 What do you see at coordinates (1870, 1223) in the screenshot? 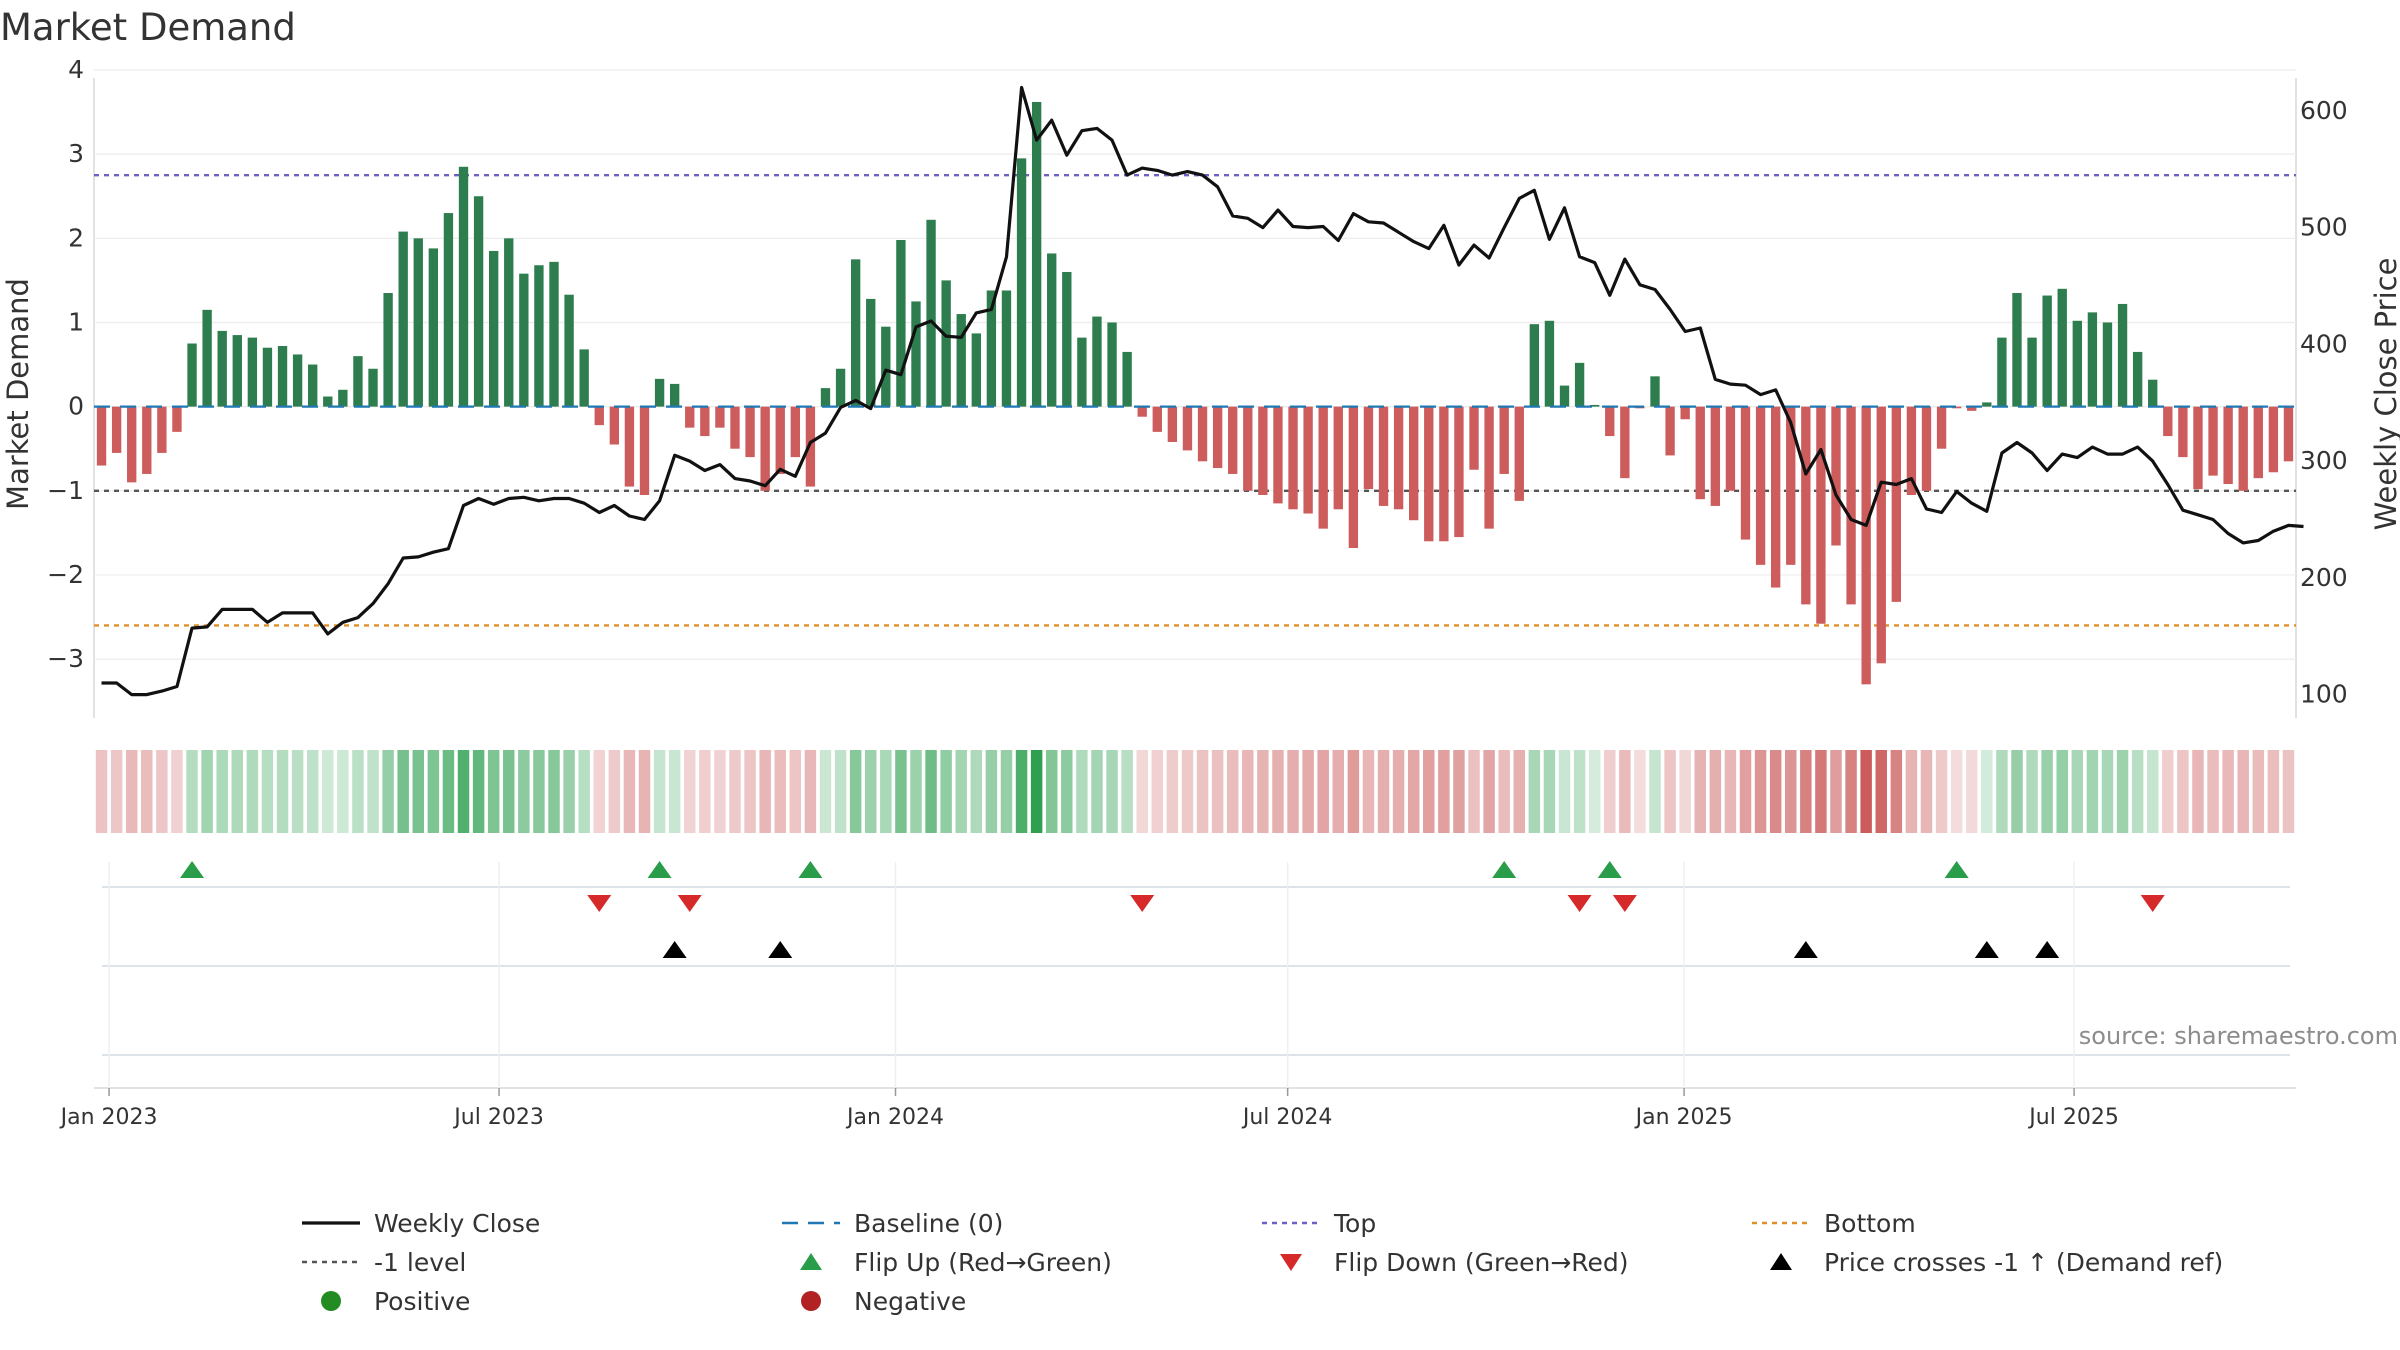
I see `legend-label: Bottom` at bounding box center [1870, 1223].